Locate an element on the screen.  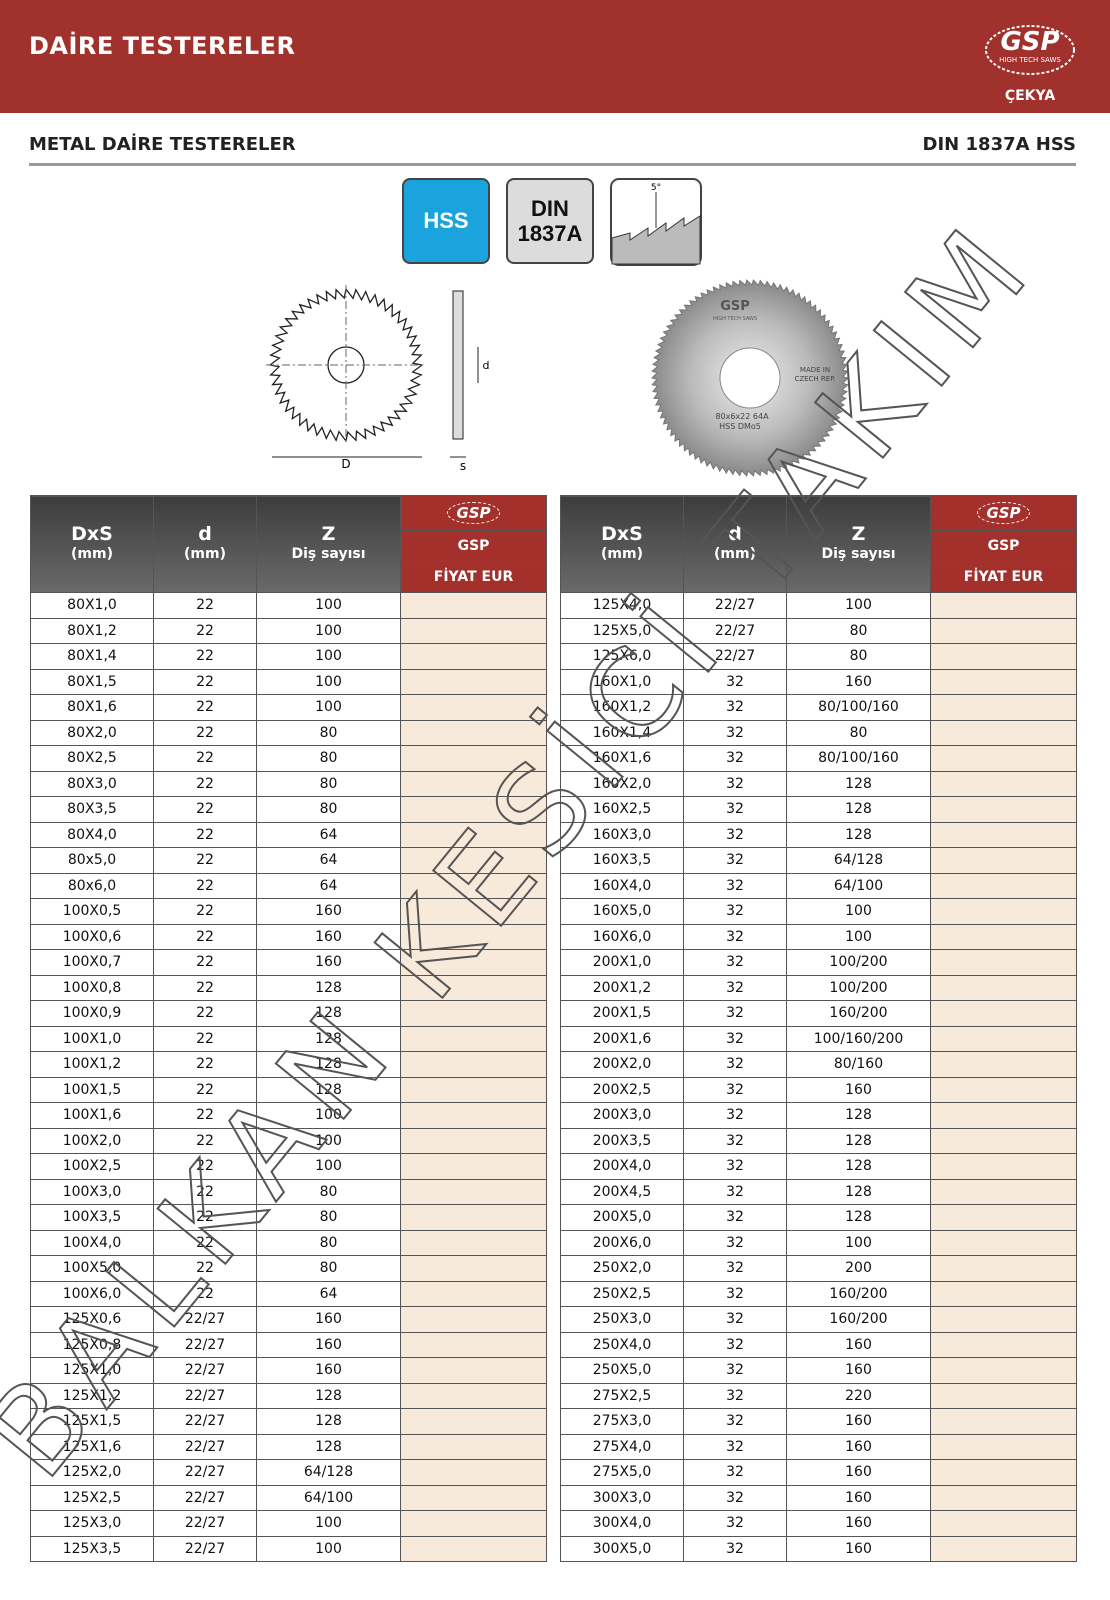
data-row: 200X2,0 32 80/160 is located at coordinates (818, 1064).